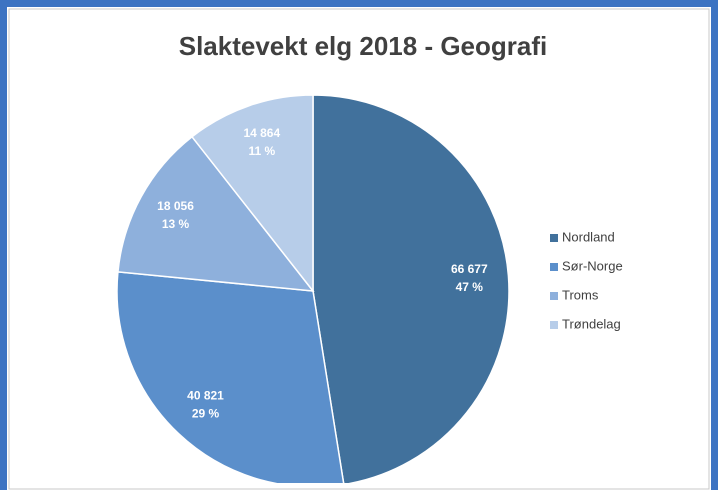  I want to click on legend-label: Nordland, so click(588, 236).